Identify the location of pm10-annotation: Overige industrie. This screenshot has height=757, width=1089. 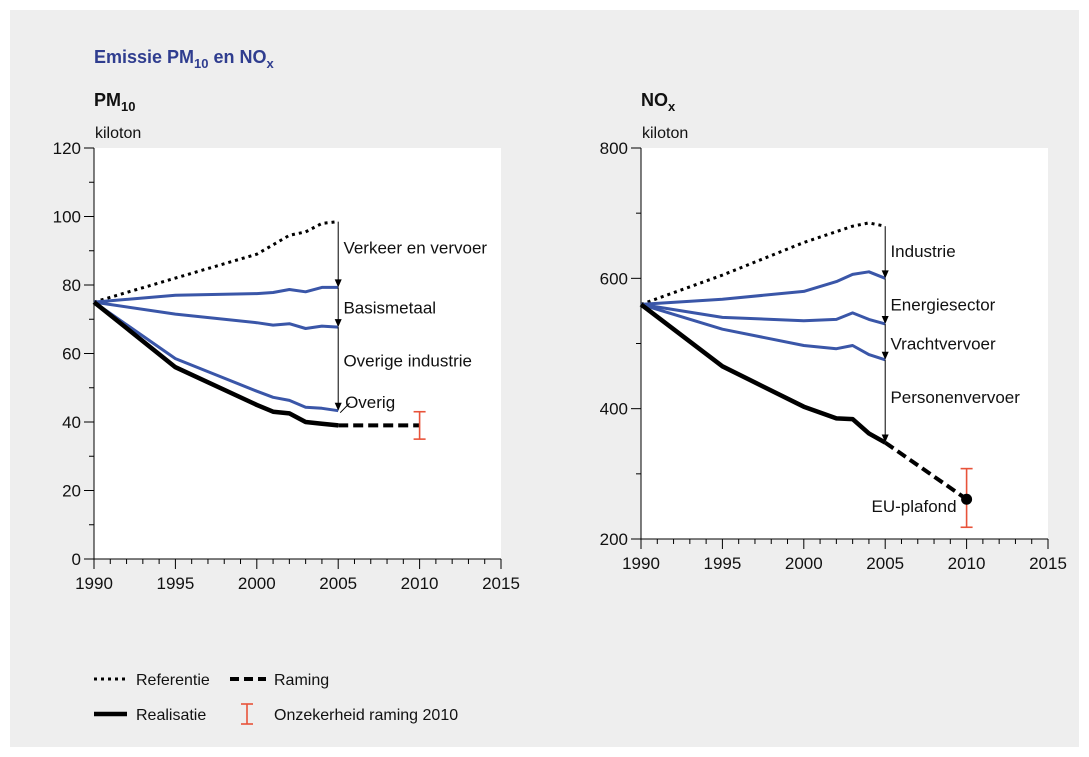
(407, 360).